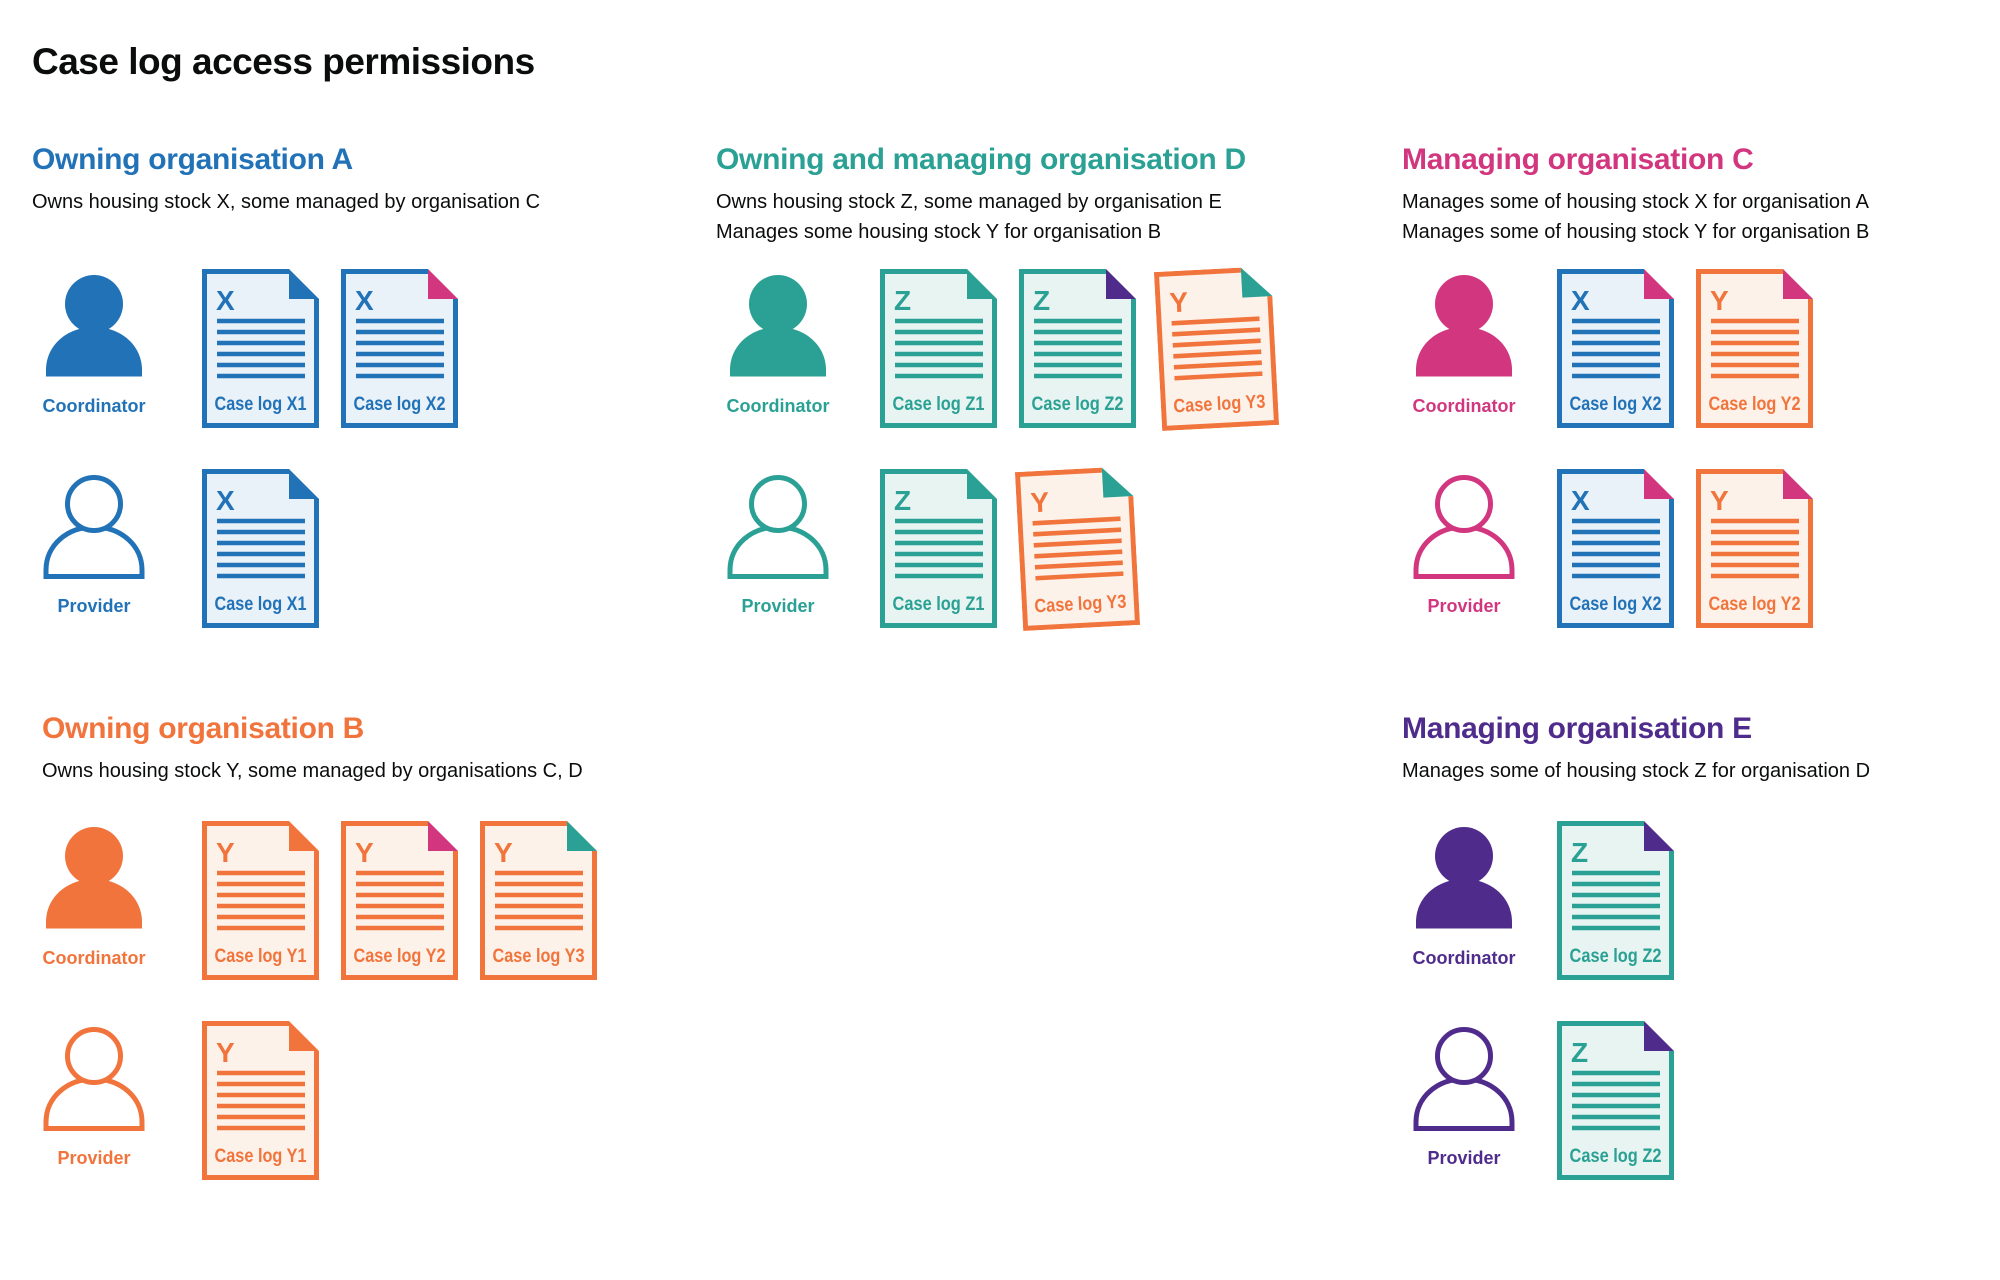 Image resolution: width=2000 pixels, height=1280 pixels. Describe the element at coordinates (261, 1156) in the screenshot. I see `document-label: Case log Y1` at that location.